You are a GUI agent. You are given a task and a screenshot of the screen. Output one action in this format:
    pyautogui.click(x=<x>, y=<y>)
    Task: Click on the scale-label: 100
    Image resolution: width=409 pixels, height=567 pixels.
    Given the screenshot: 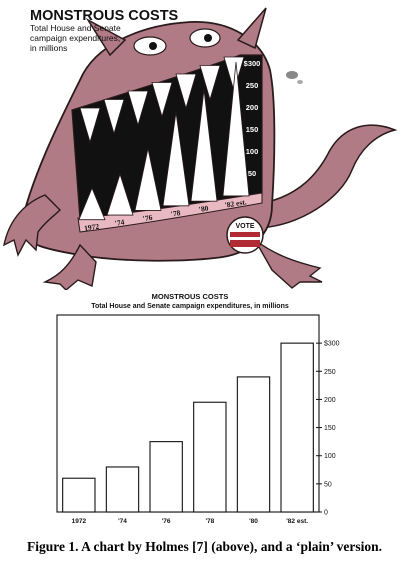 What is the action you would take?
    pyautogui.click(x=252, y=151)
    